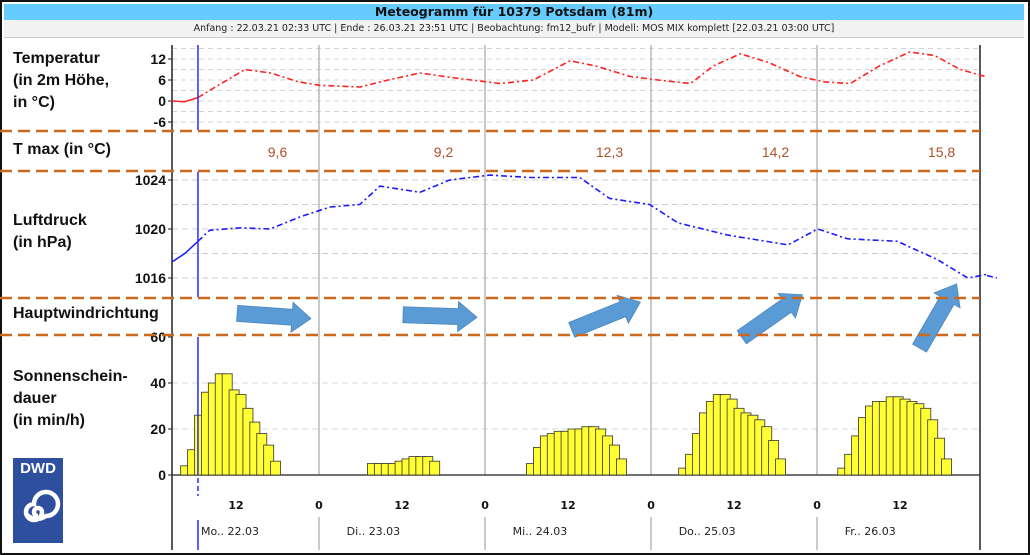 The height and width of the screenshot is (555, 1030). Describe the element at coordinates (86, 313) in the screenshot. I see `wind-label: Hauptwindrichtung` at that location.